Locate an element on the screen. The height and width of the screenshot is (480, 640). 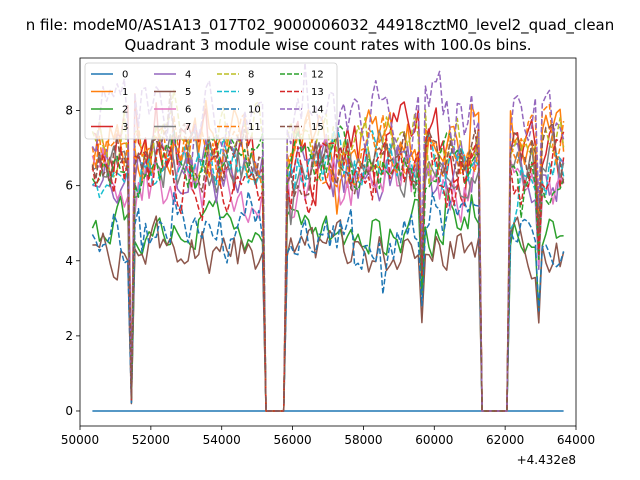
y-tick-label: 4 is located at coordinates (69, 261).